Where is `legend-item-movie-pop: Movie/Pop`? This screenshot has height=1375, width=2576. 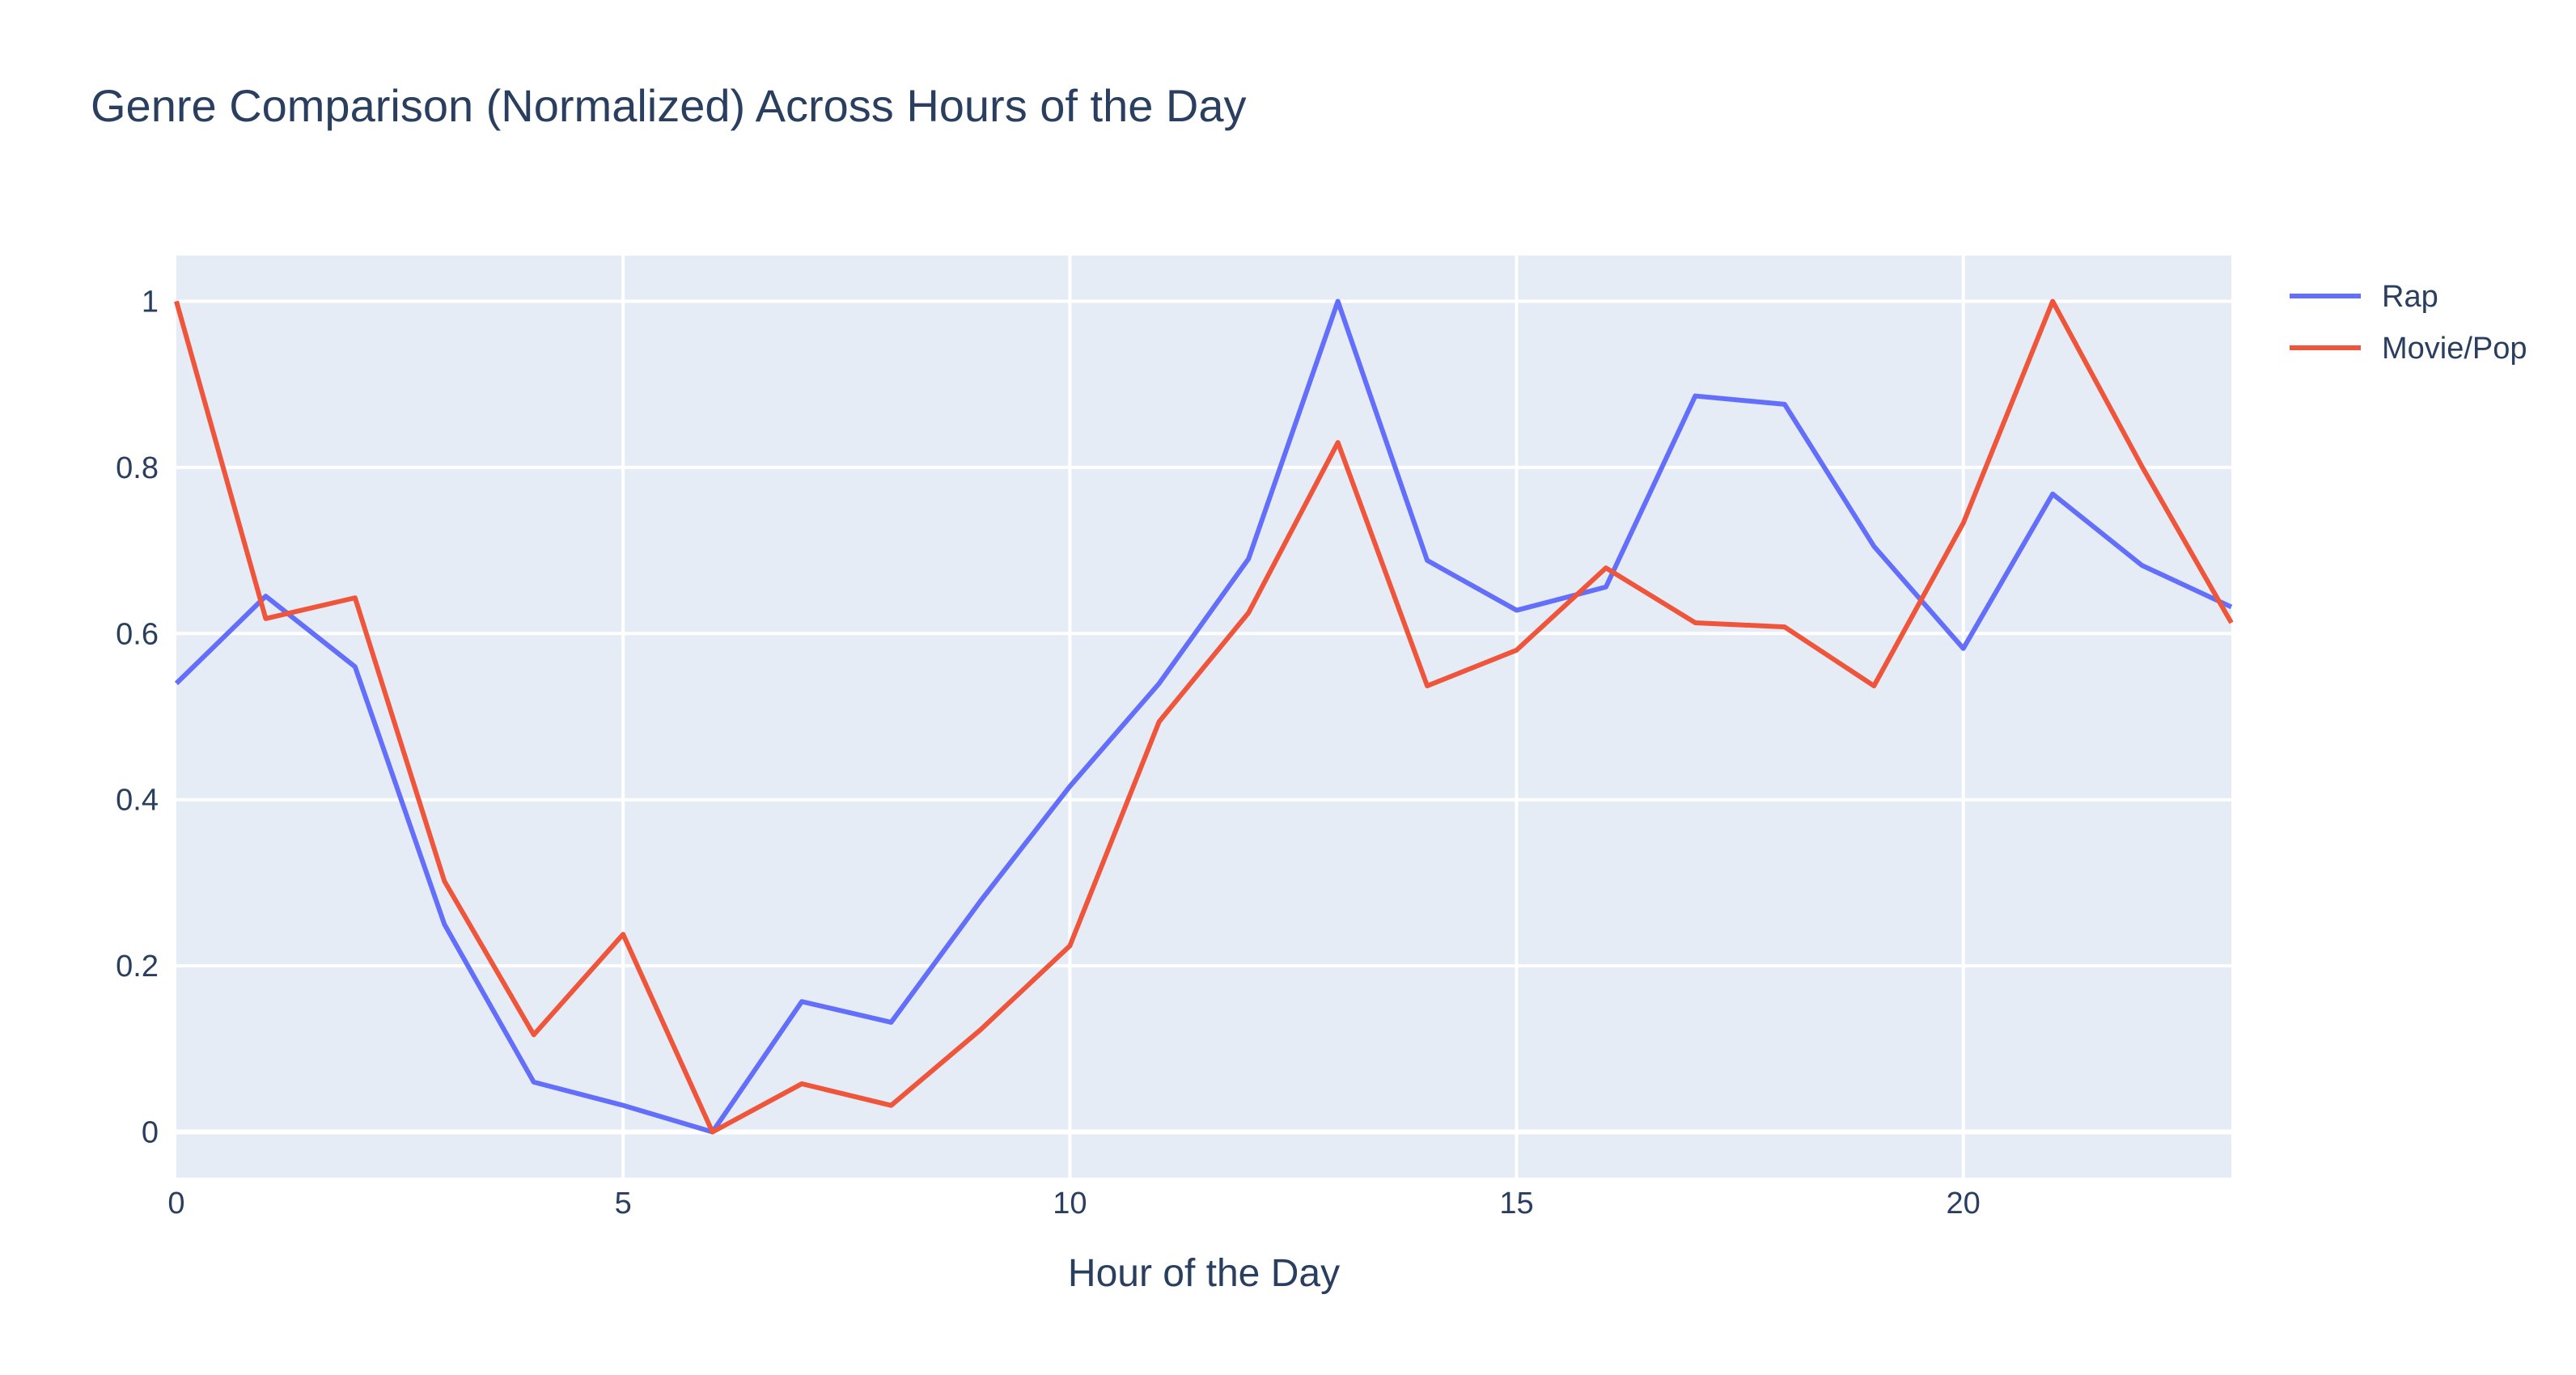
legend-item-movie-pop: Movie/Pop is located at coordinates (2408, 349).